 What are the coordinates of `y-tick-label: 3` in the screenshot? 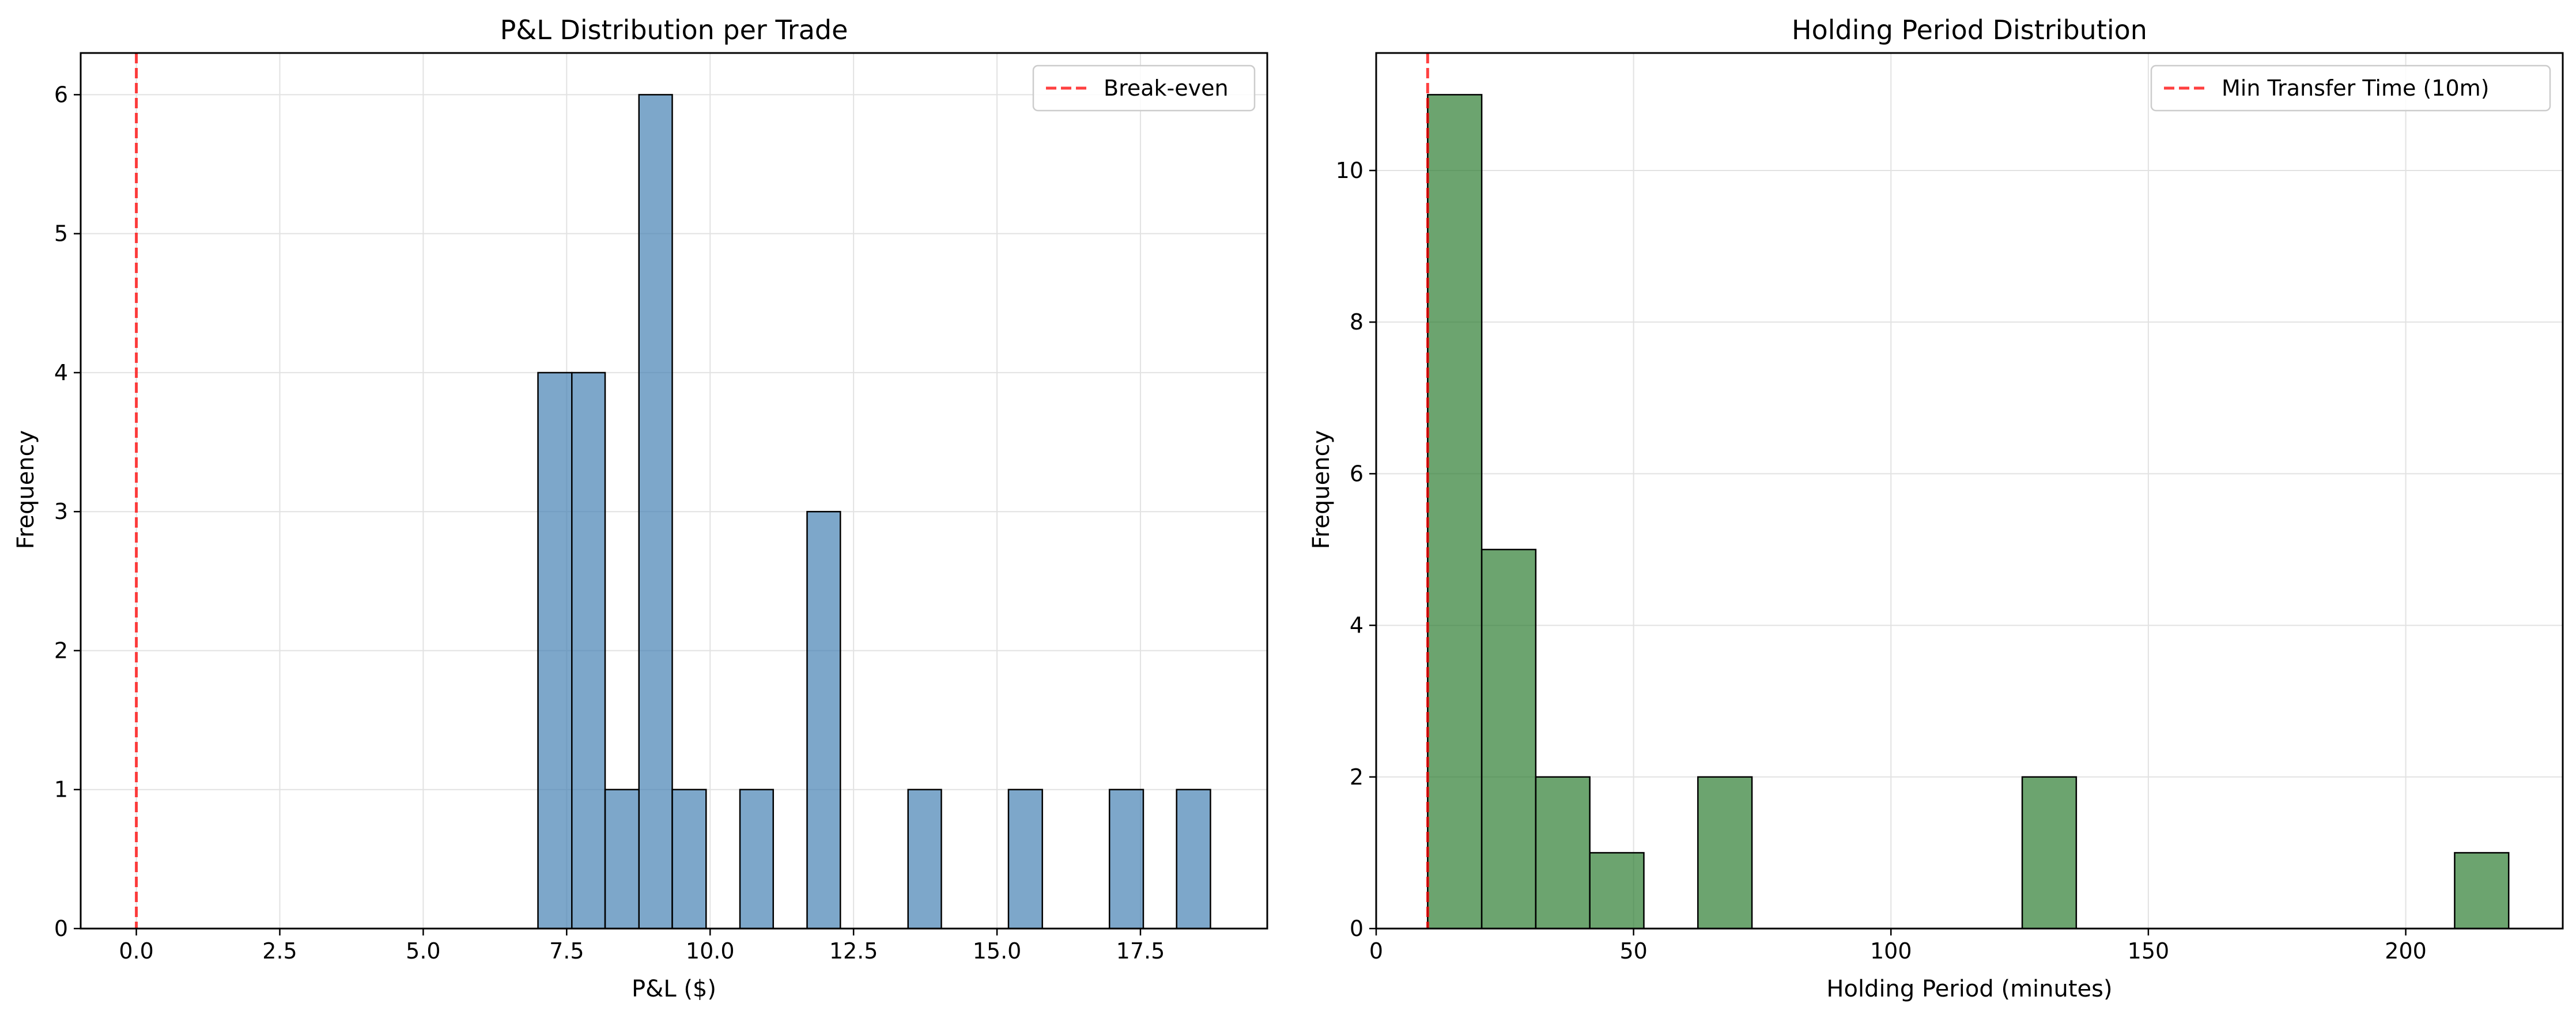 It's located at (61, 511).